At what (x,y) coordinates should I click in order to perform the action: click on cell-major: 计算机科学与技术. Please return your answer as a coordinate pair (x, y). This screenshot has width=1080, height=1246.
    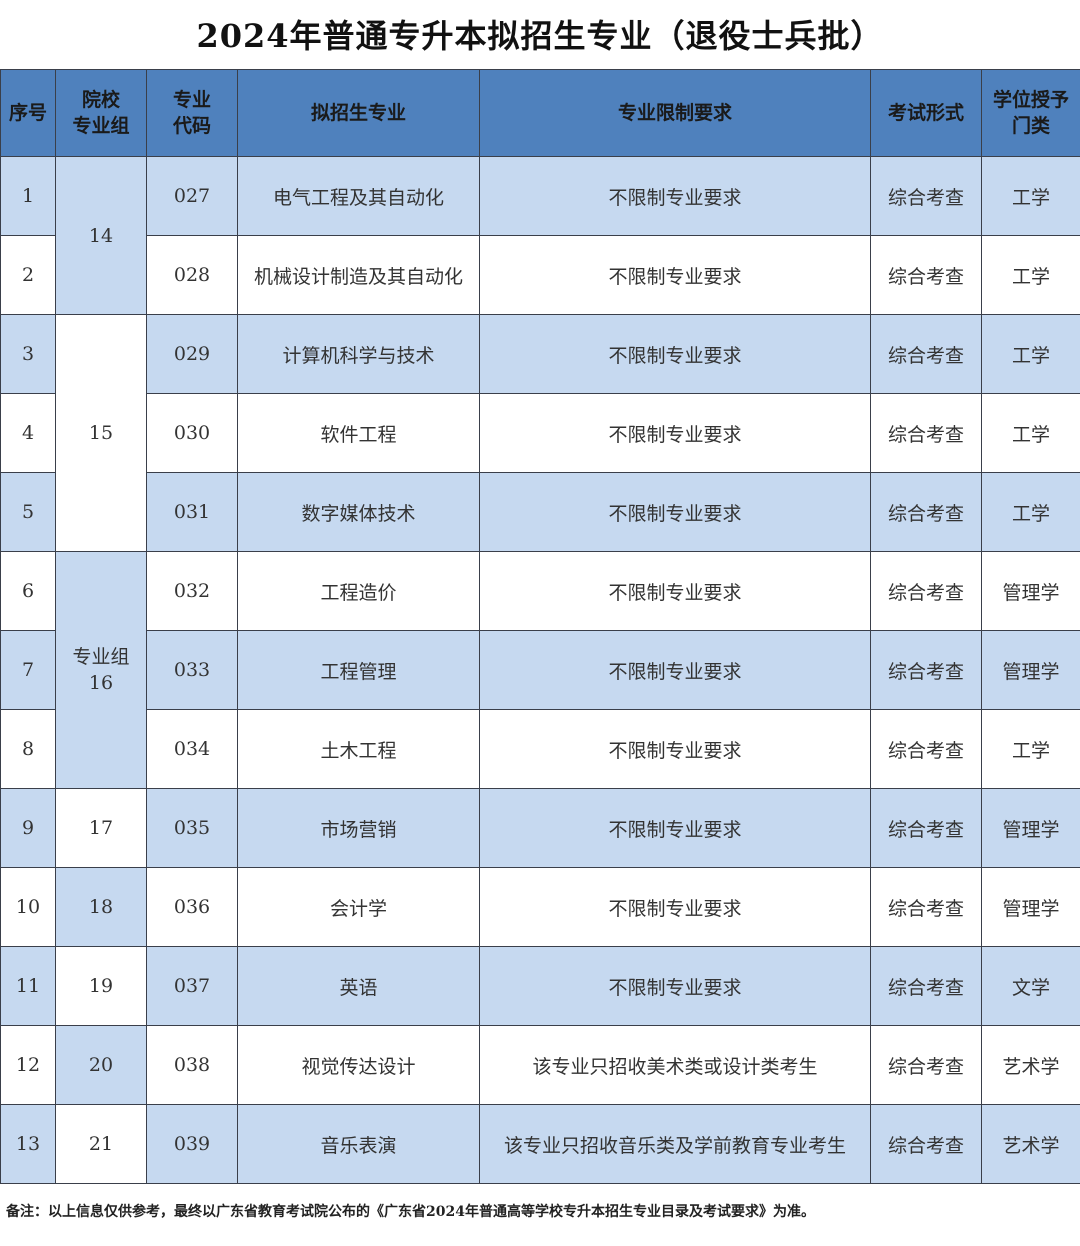
    Looking at the image, I should click on (358, 354).